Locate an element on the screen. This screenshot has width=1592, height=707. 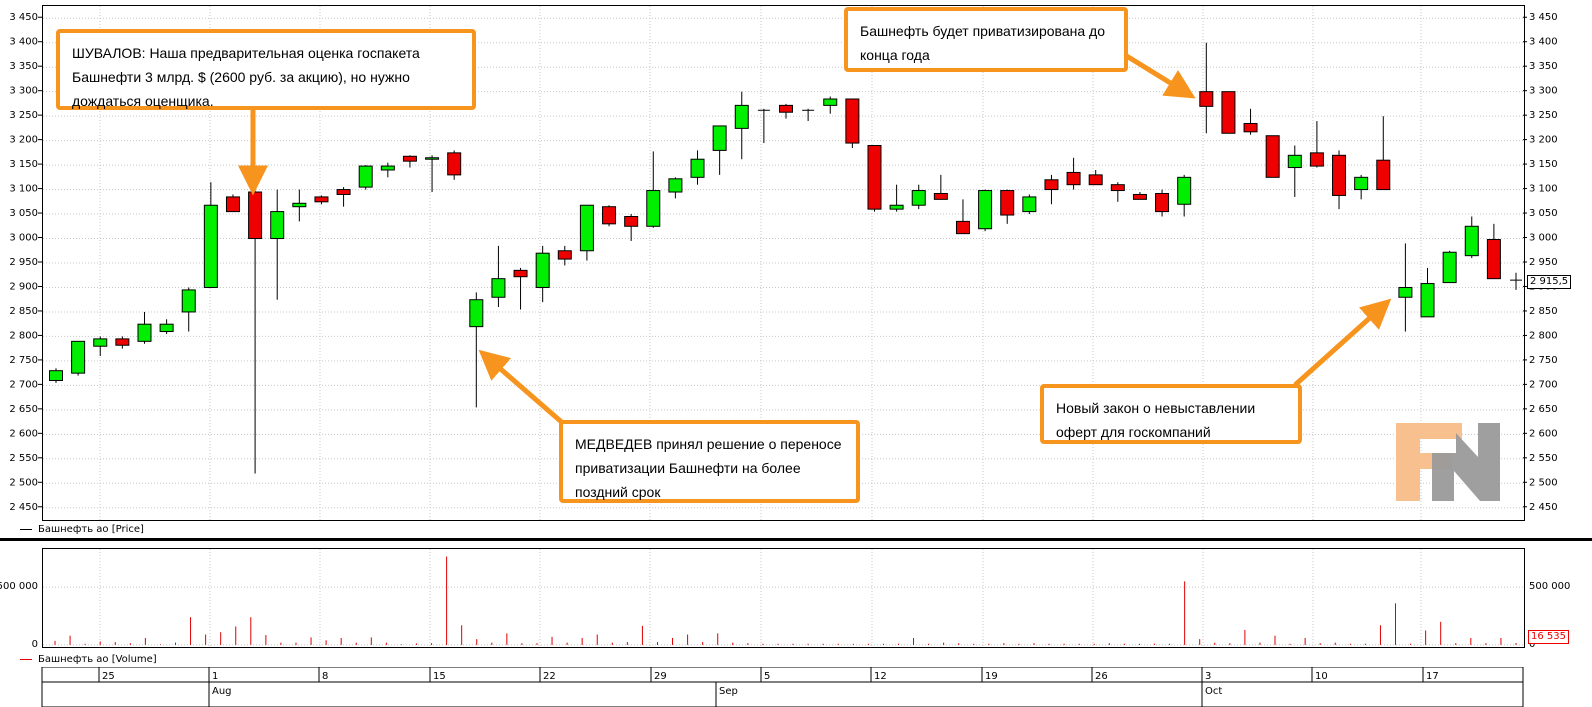
volume-legend-swatch is located at coordinates (26, 659).